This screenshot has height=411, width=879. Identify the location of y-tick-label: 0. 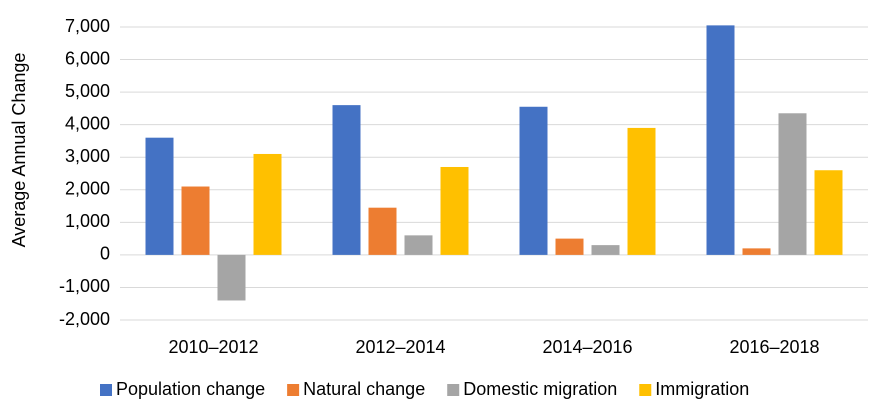
(105, 254).